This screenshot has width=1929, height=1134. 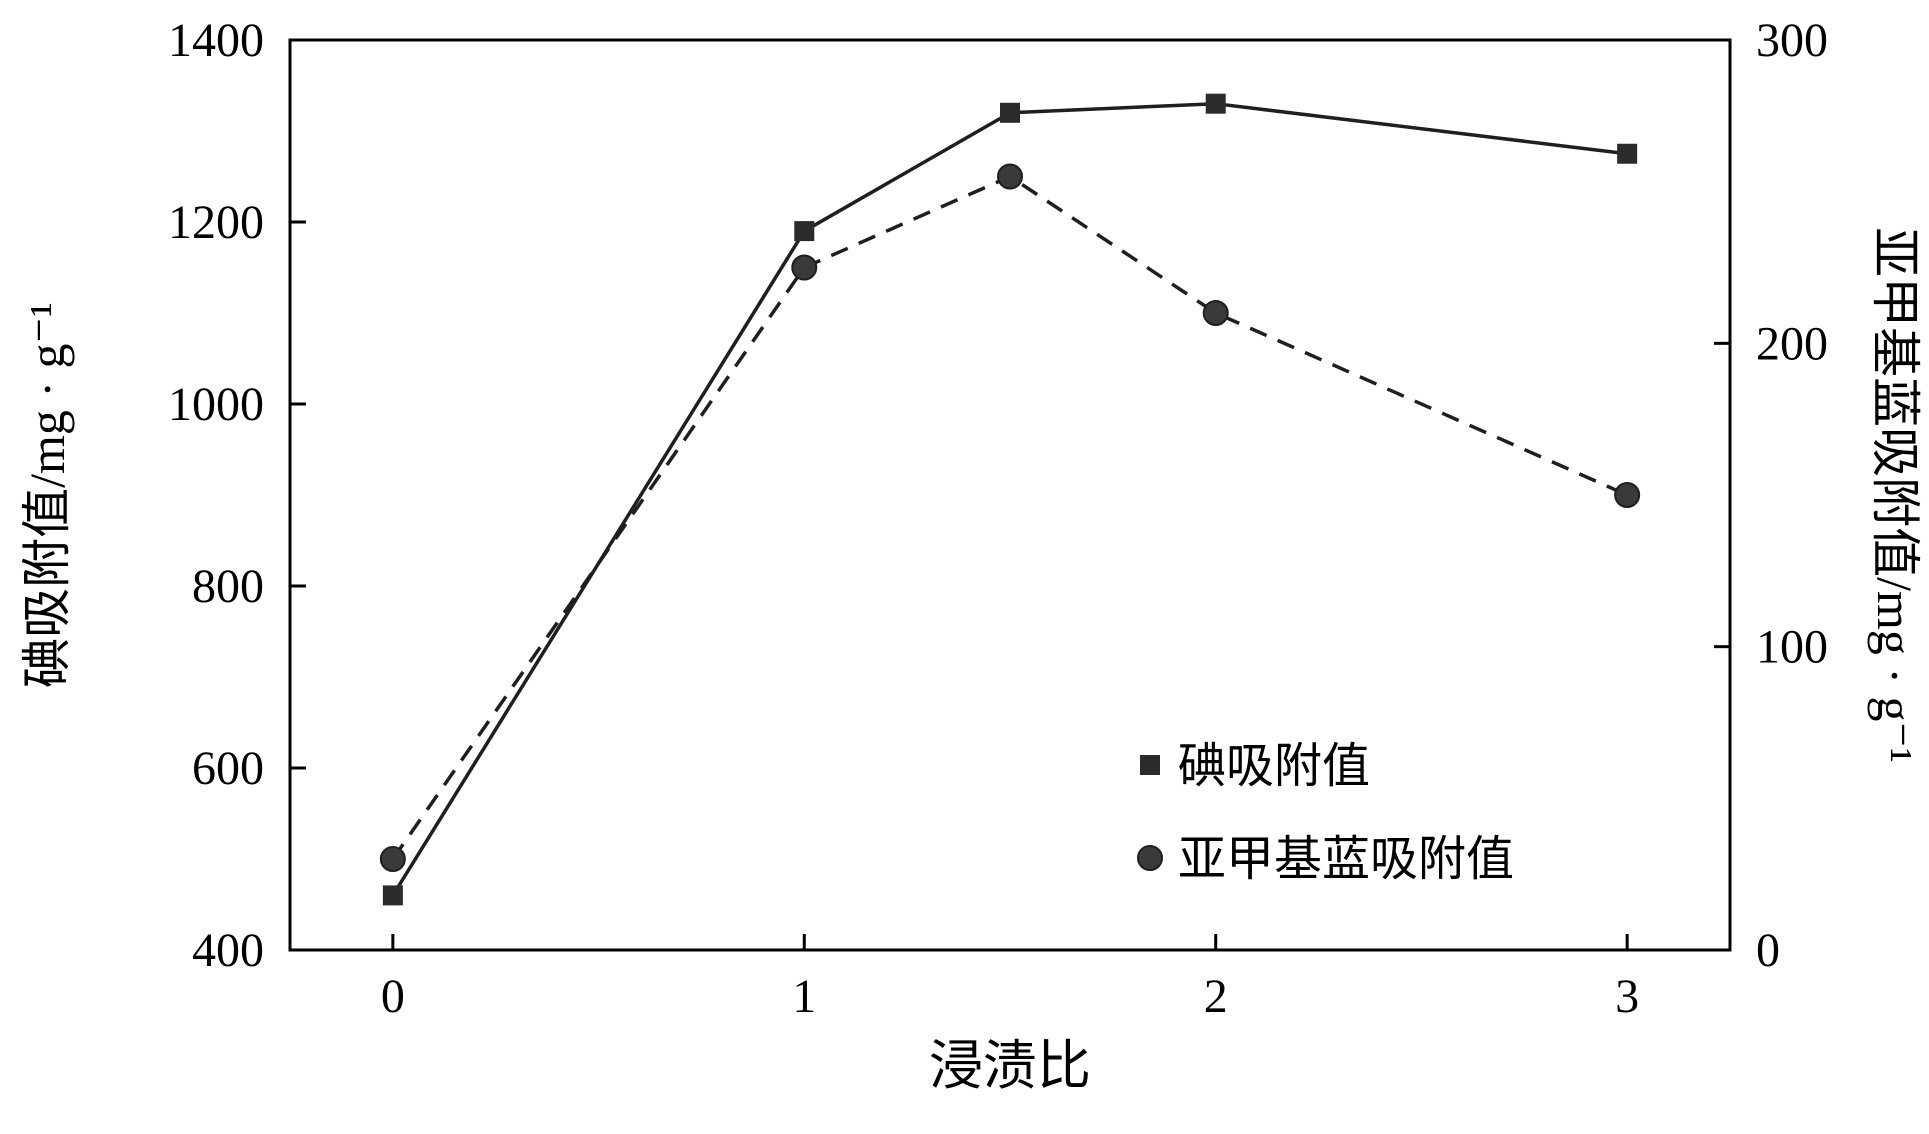 What do you see at coordinates (1792, 647) in the screenshot?
I see `right-axis-tick-label: 100` at bounding box center [1792, 647].